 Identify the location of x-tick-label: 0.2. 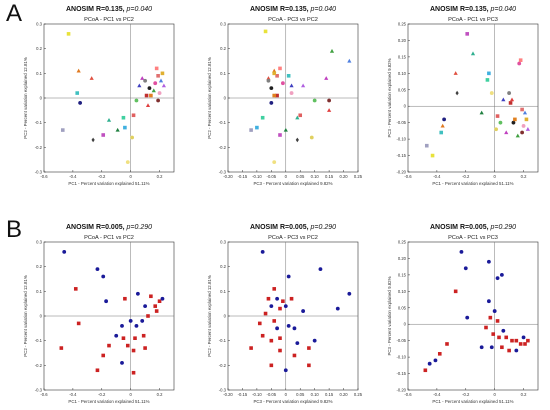
(160, 394).